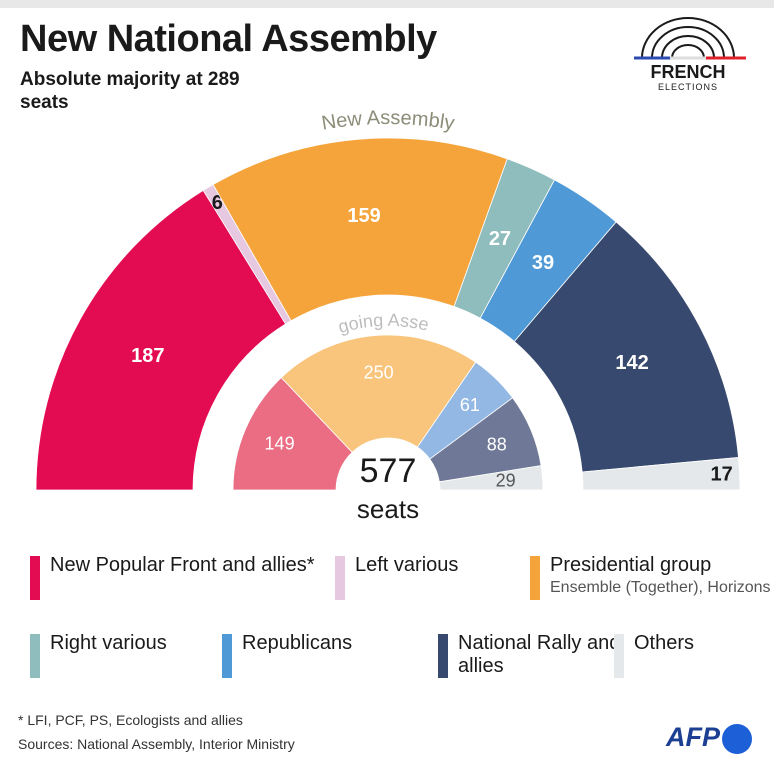 The image size is (774, 768). I want to click on outgoing-assembly-value-label: 61, so click(470, 405).